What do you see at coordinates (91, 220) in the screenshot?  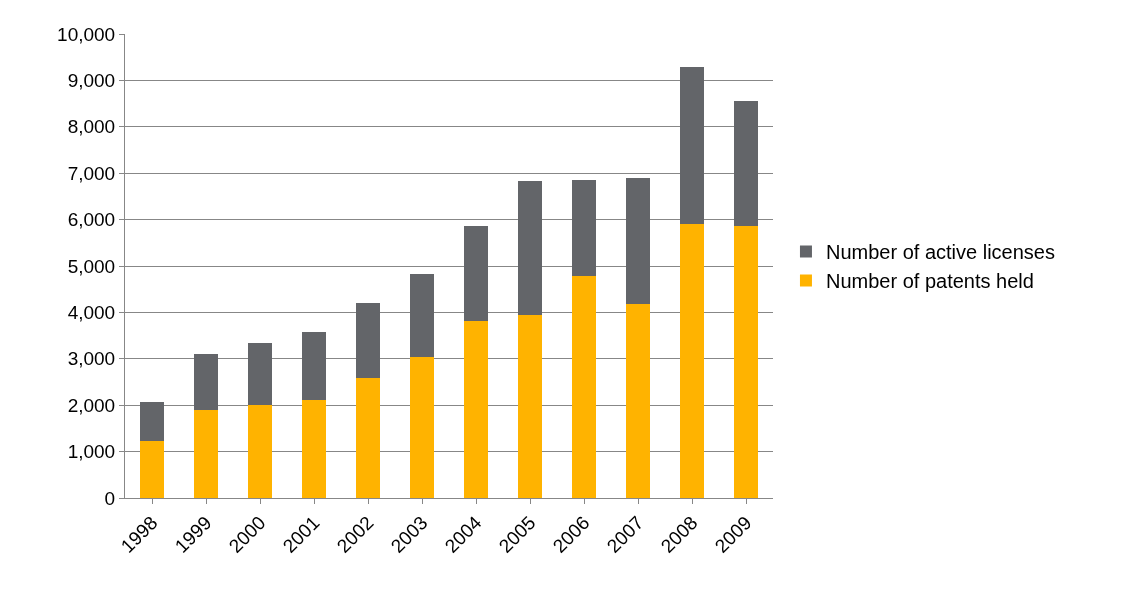 I see `y-tick-label: 6,000` at bounding box center [91, 220].